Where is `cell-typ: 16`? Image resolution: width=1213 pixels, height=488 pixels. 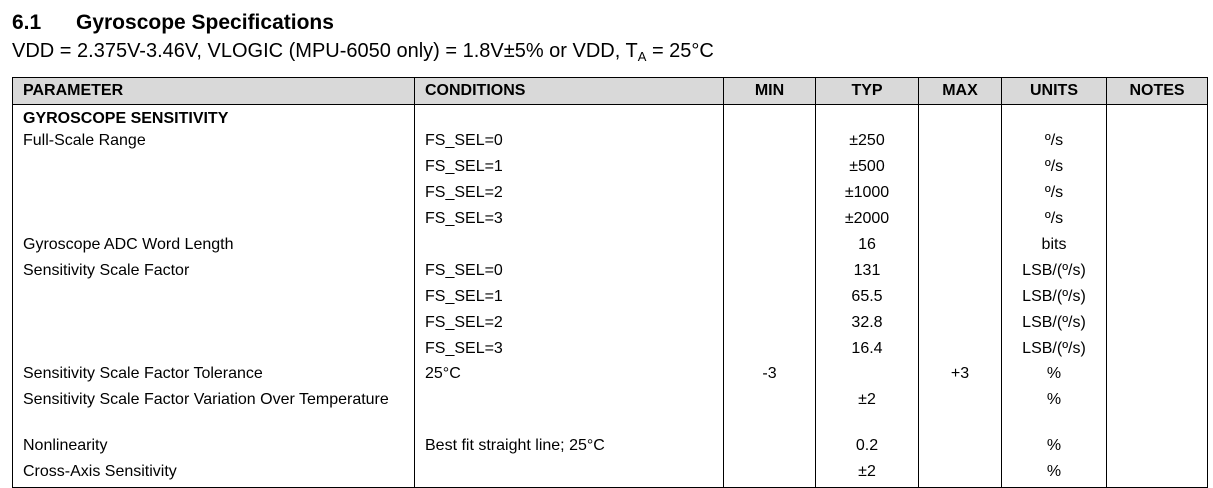
cell-typ: 16 is located at coordinates (867, 246).